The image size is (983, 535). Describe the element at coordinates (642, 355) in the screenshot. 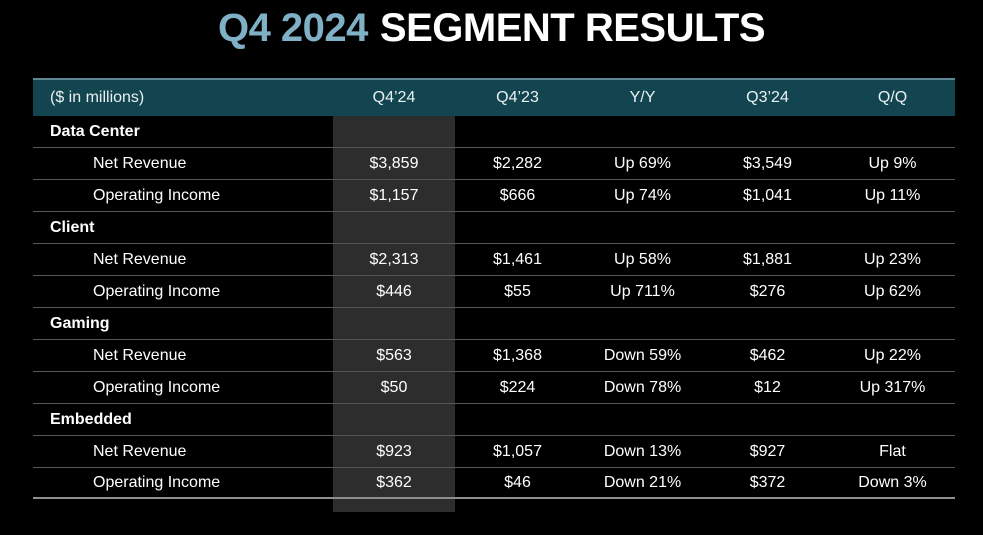

I see `cell-yy: Down 59%` at that location.